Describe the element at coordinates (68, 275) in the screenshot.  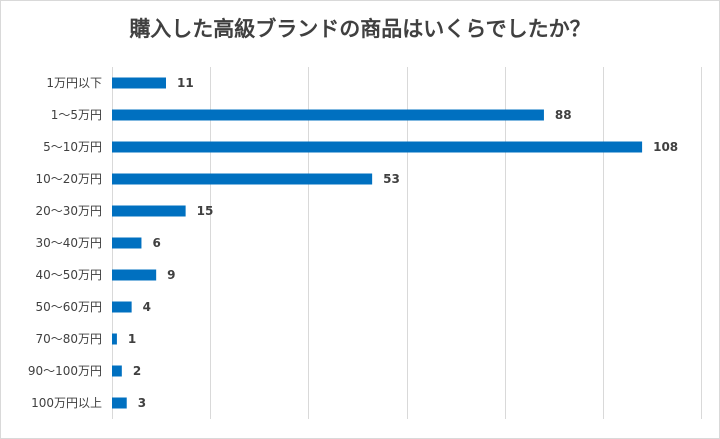
I see `category-label: 40～50万円` at that location.